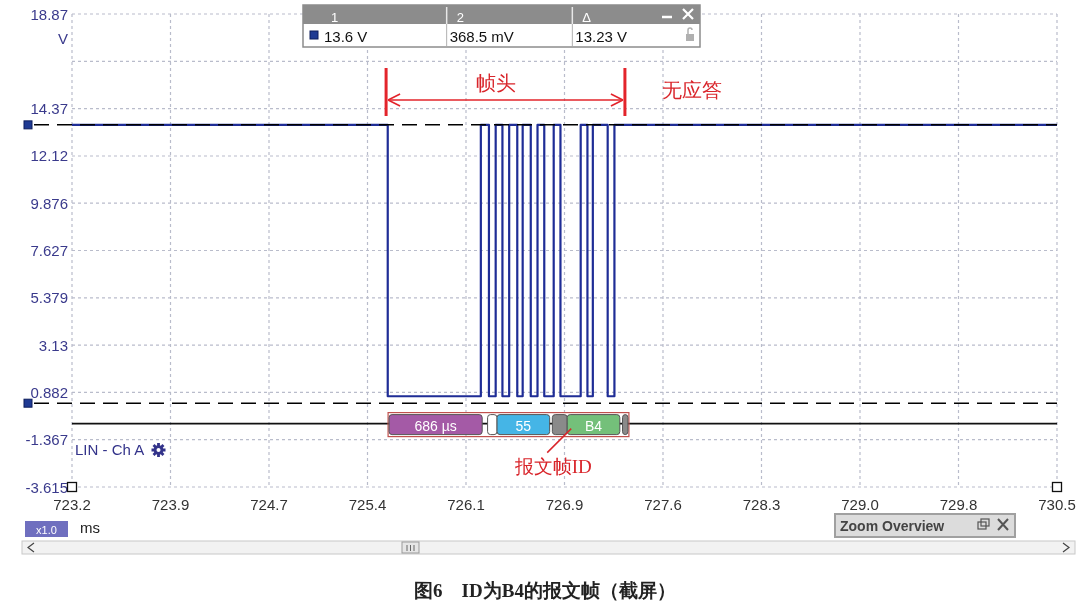 The height and width of the screenshot is (610, 1080). Describe the element at coordinates (552, 466) in the screenshot. I see `annotation: 报文帧ID` at that location.